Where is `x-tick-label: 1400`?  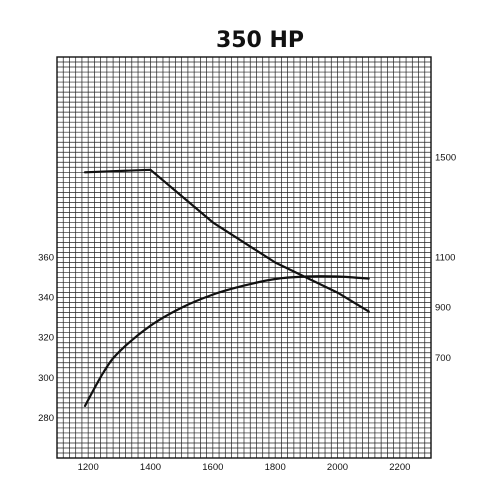 x-tick-label: 1400 is located at coordinates (150, 467).